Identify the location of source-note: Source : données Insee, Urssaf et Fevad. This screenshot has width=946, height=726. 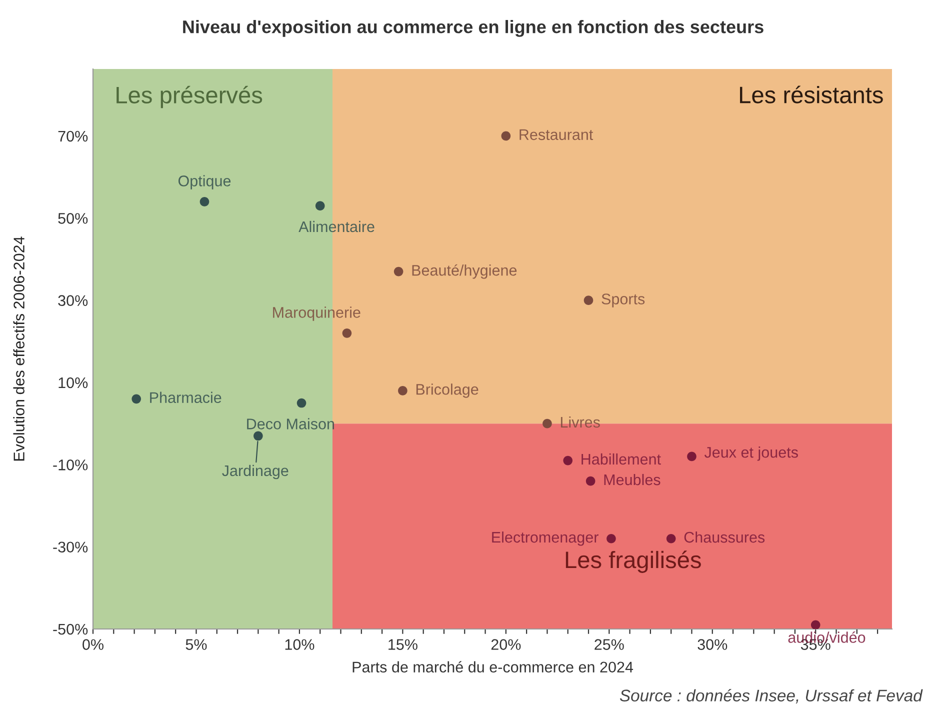
(771, 696).